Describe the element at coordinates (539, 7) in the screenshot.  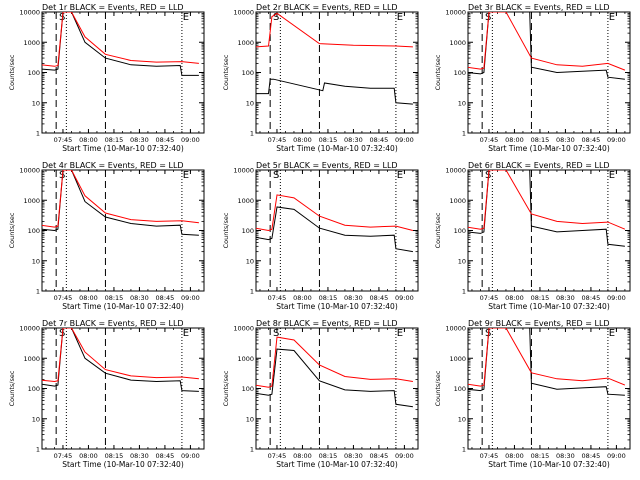
I see `panel-title: Det 3r BLACK = Events, RED = LLD` at that location.